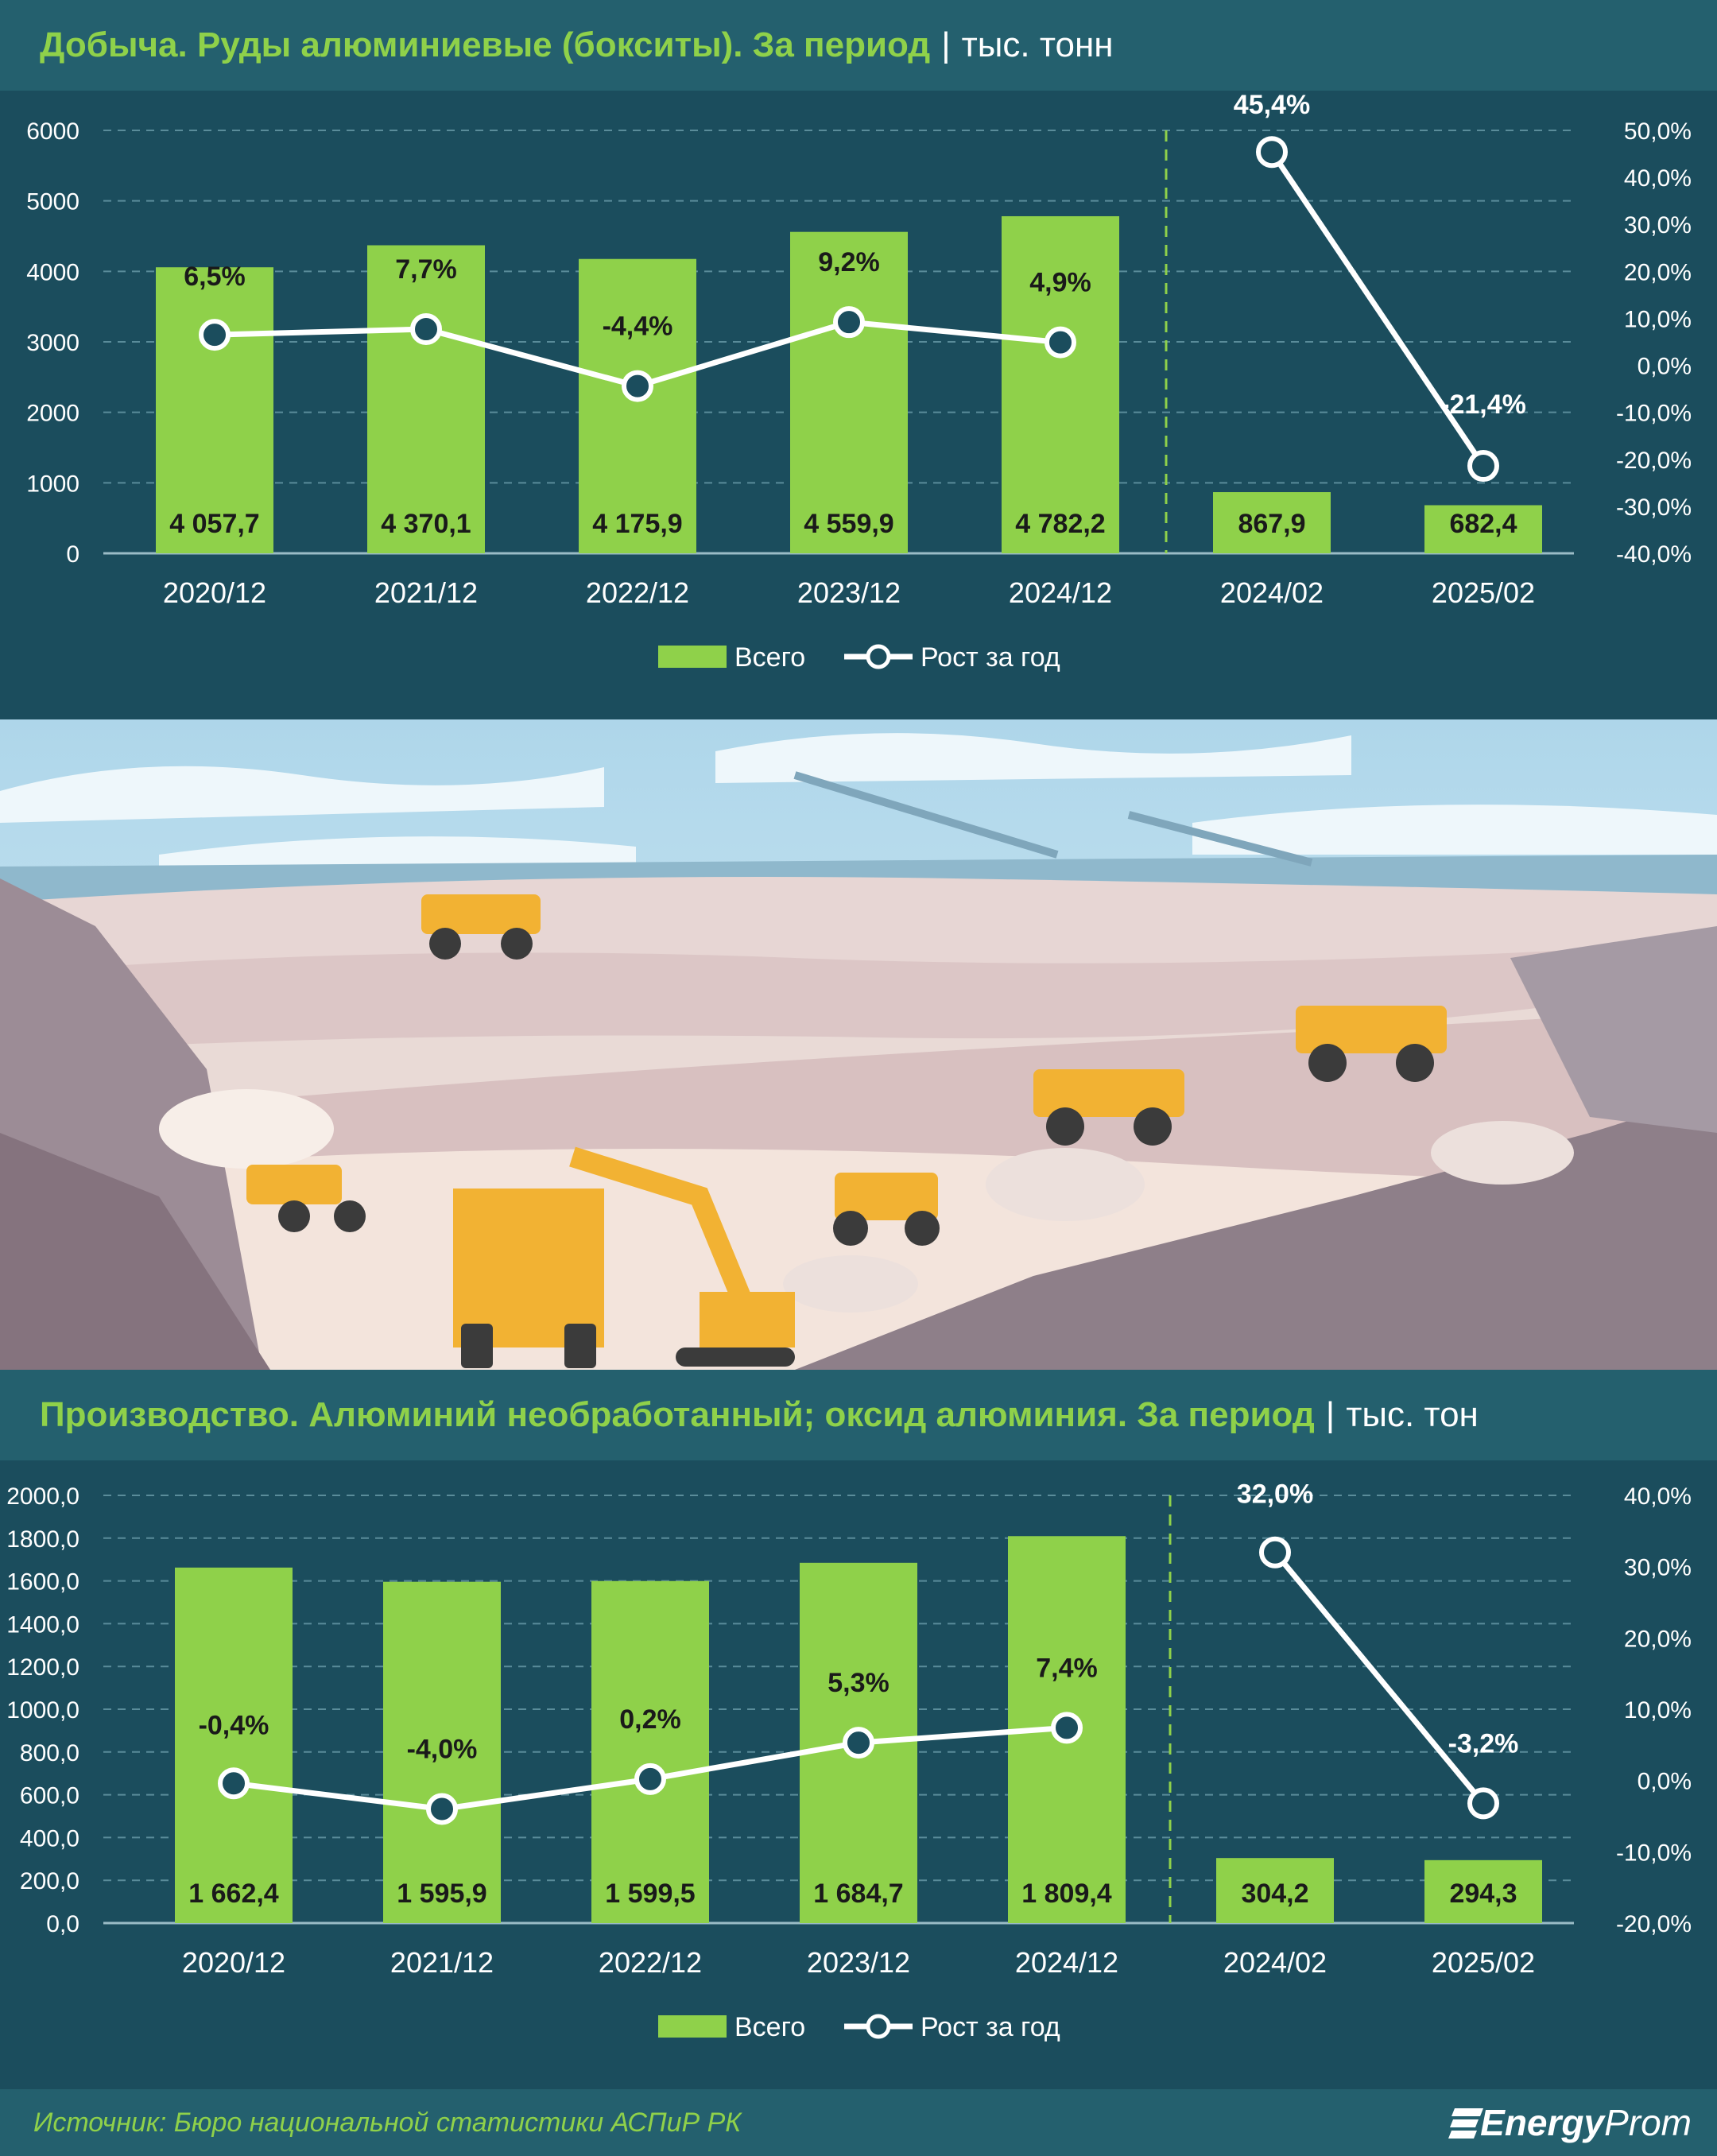  I want to click on chart1-unit: тыс. тонн, so click(1037, 44).